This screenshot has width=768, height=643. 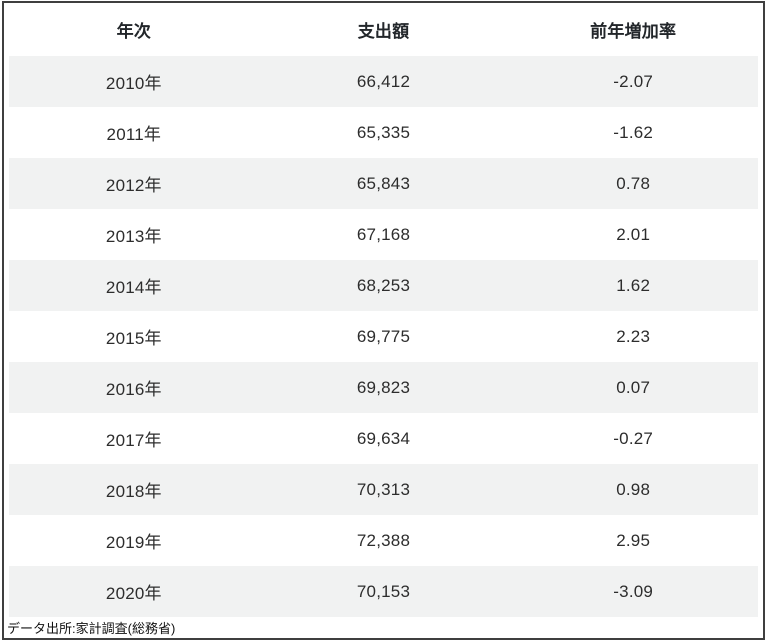 I want to click on year-cell: 2020年, so click(x=133, y=593).